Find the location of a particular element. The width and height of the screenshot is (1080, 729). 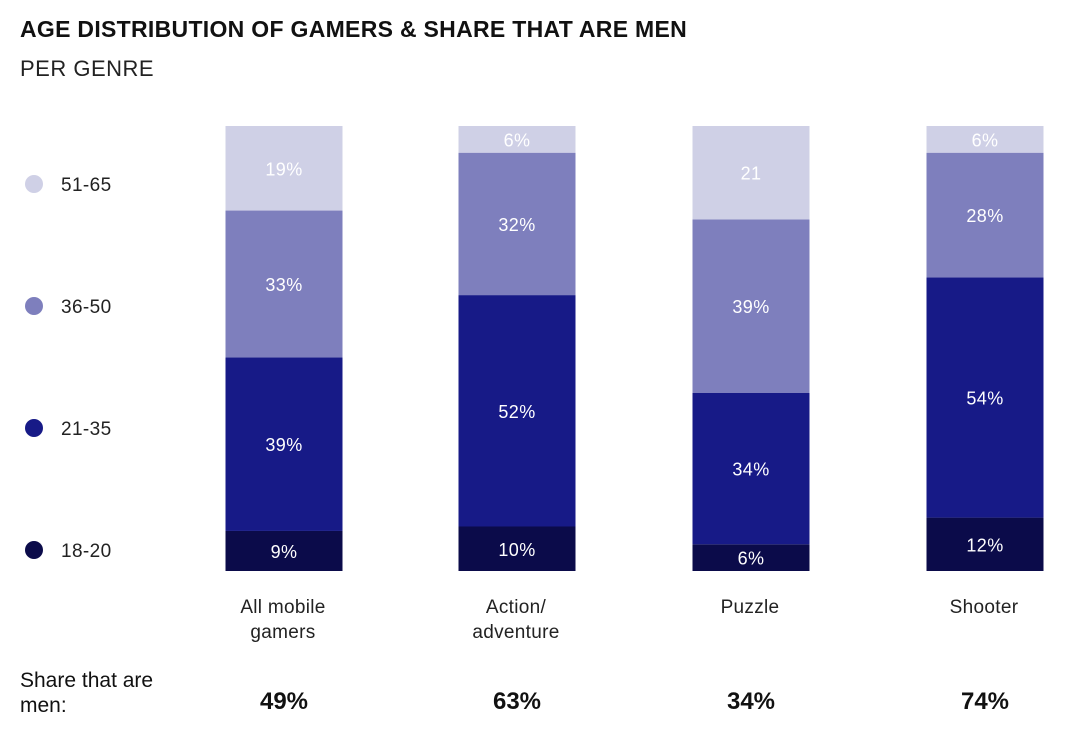

chart-subtitle: PER GENRE is located at coordinates (87, 68).